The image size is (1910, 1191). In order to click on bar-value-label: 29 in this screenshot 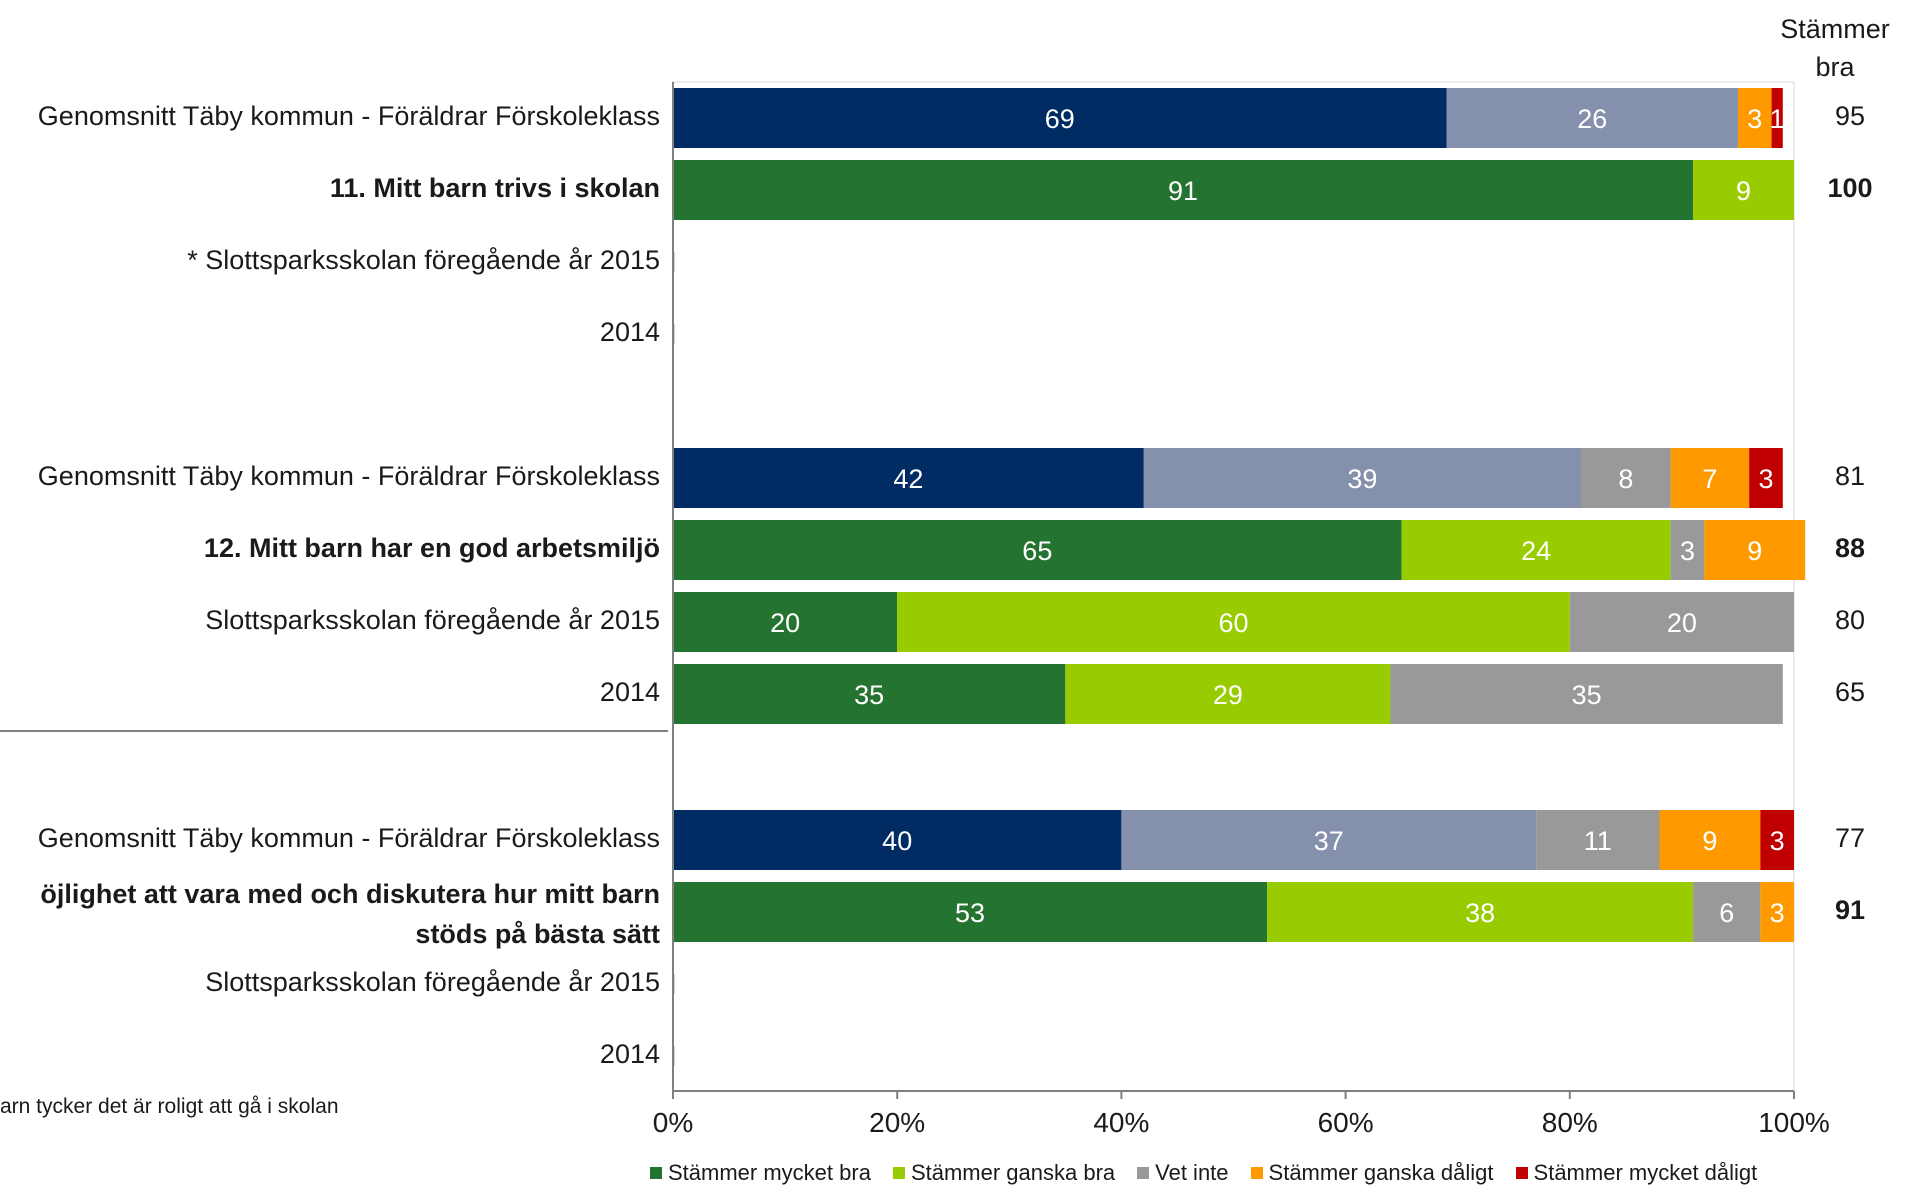, I will do `click(1228, 695)`.